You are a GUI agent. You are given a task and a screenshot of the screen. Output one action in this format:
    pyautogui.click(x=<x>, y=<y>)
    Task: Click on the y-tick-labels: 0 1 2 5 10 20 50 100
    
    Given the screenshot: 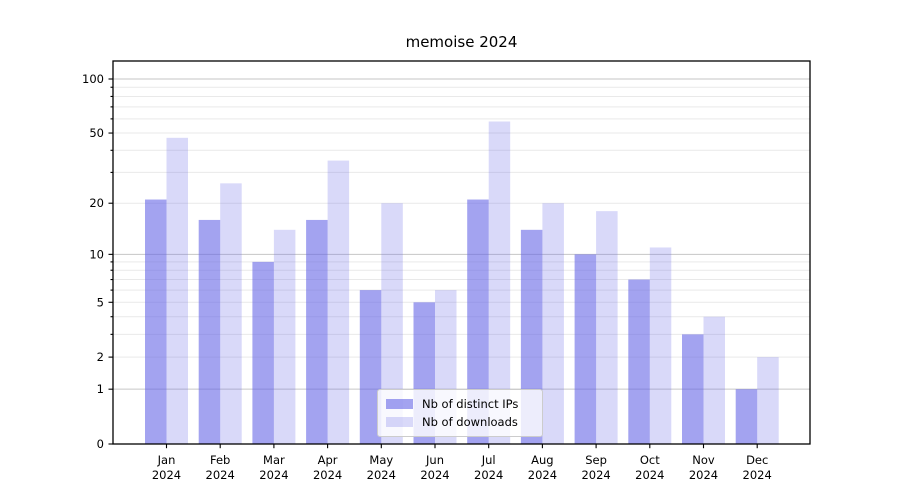 What is the action you would take?
    pyautogui.click(x=93, y=261)
    